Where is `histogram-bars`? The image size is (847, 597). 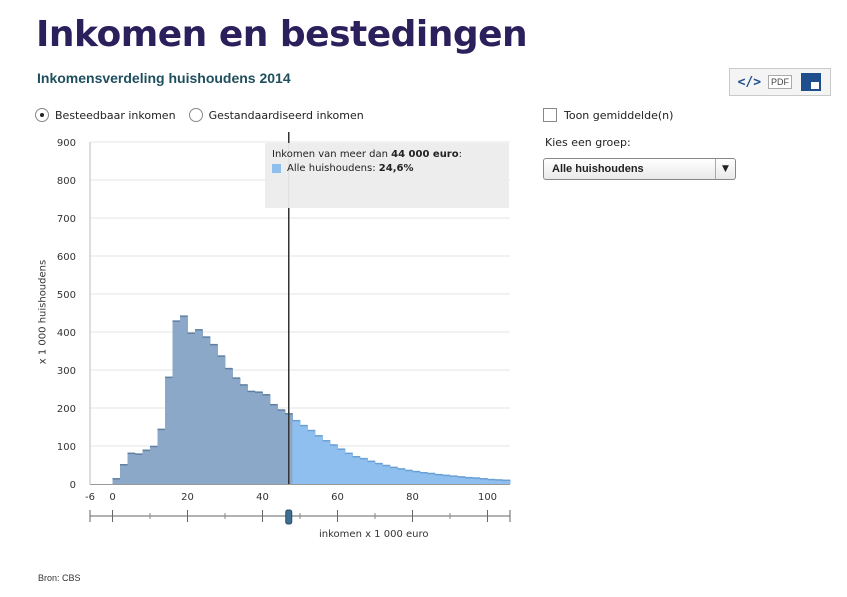 histogram-bars is located at coordinates (311, 399).